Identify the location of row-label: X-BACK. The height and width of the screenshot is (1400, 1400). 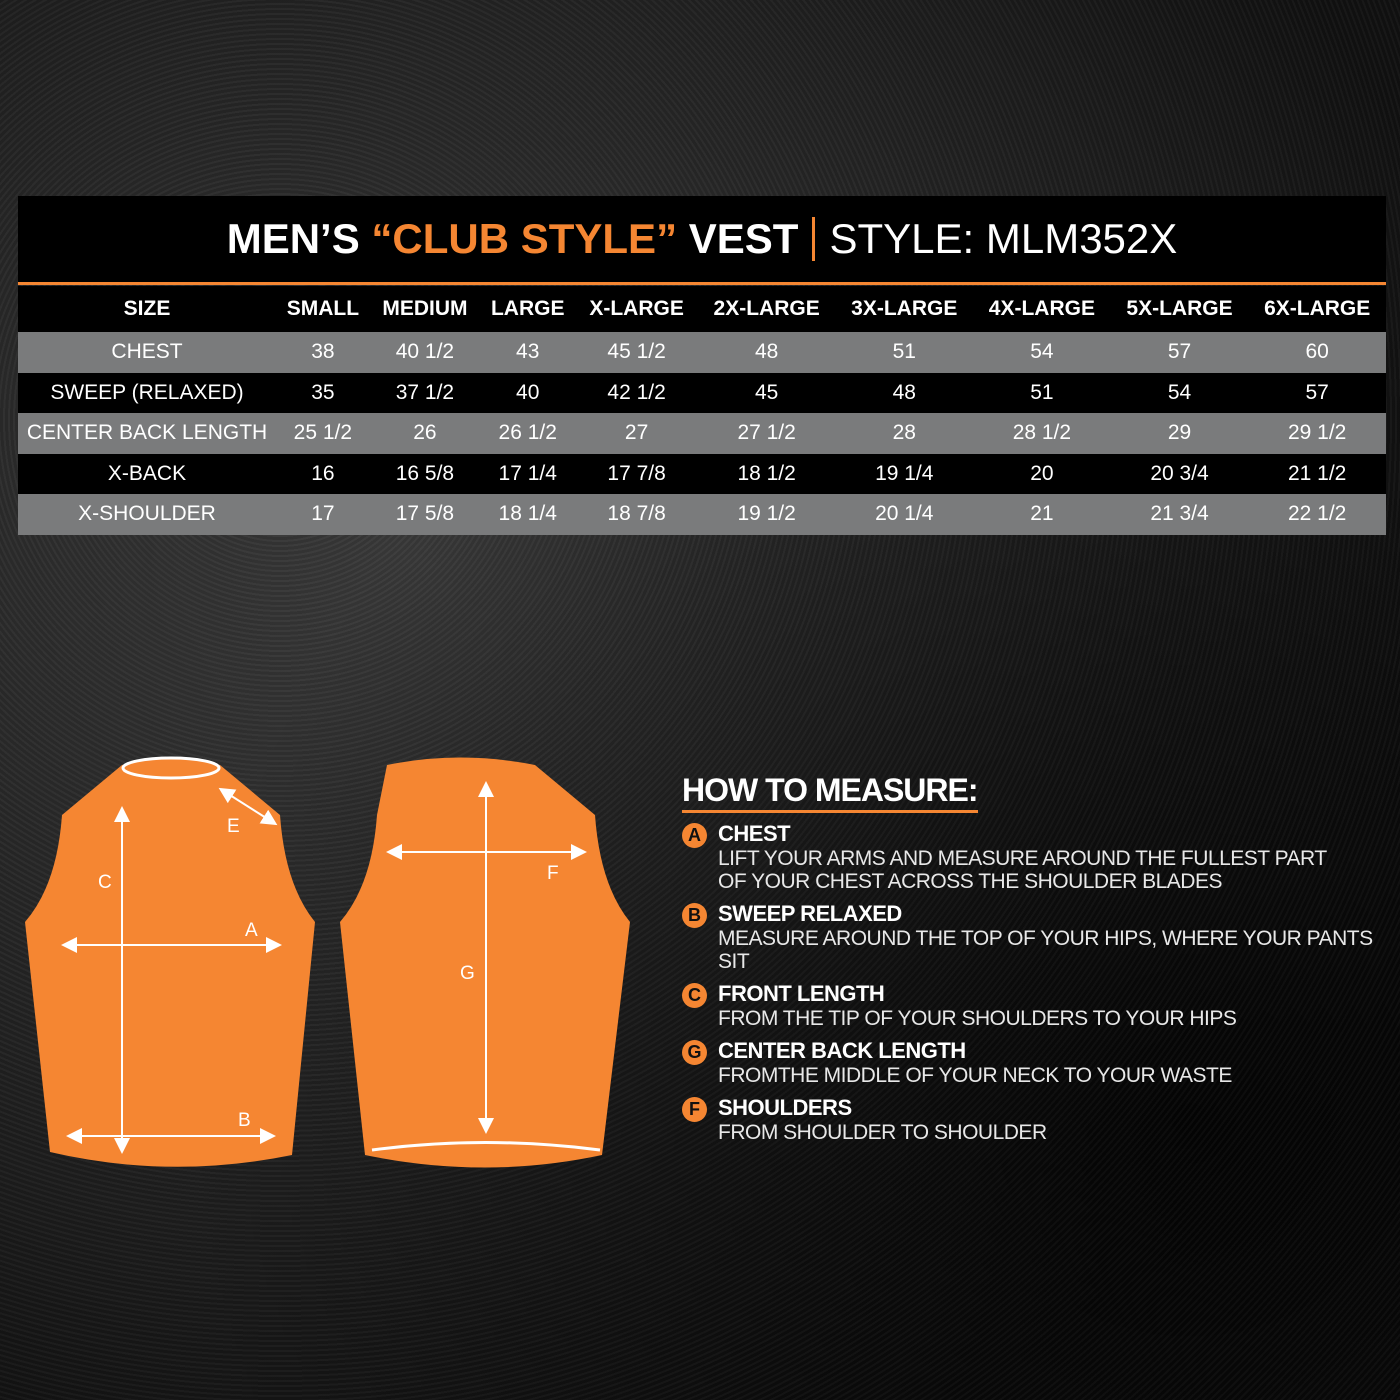
(147, 473).